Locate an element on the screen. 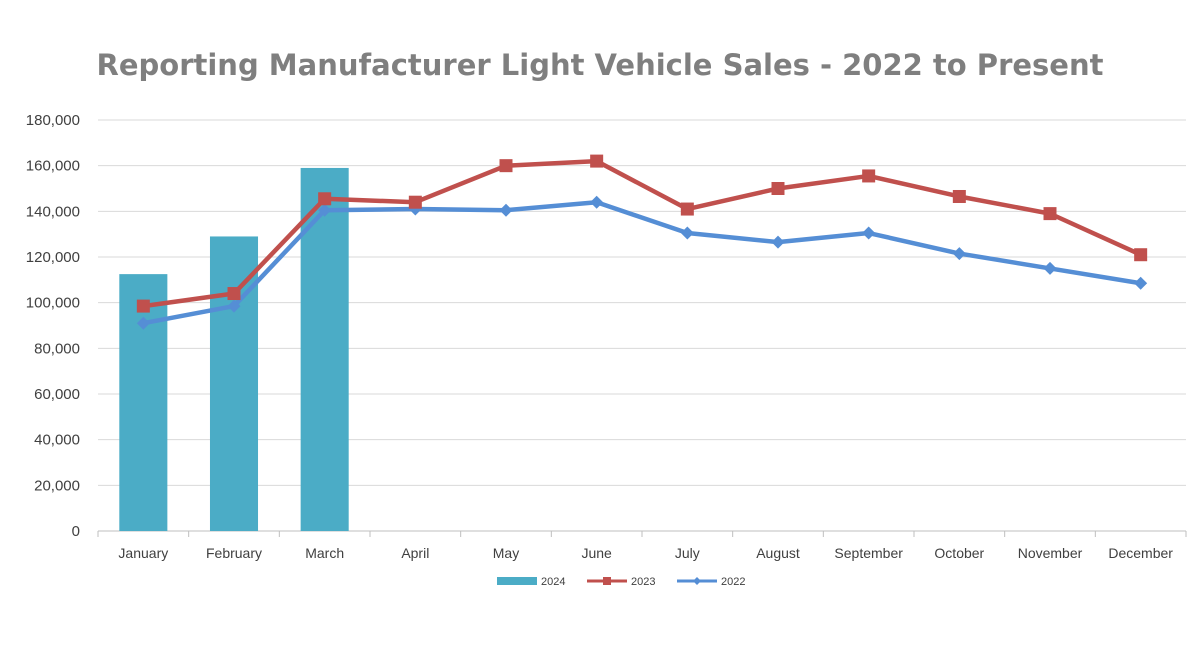  x-tick-label: October is located at coordinates (959, 553).